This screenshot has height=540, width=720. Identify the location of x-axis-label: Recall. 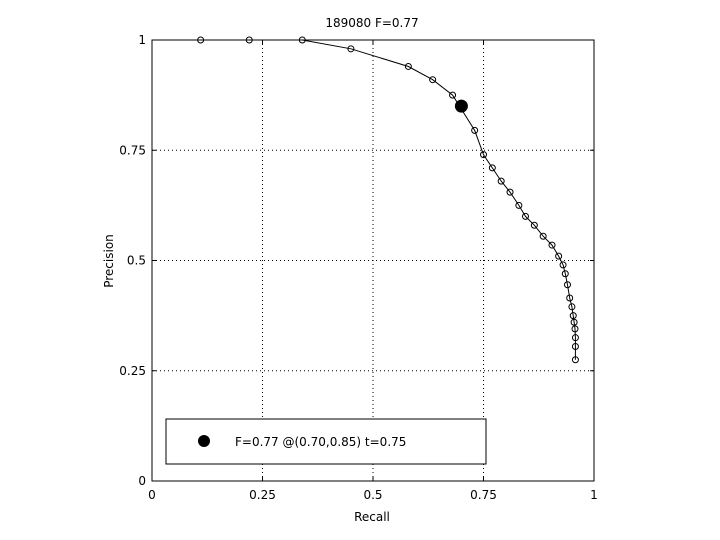
(372, 517).